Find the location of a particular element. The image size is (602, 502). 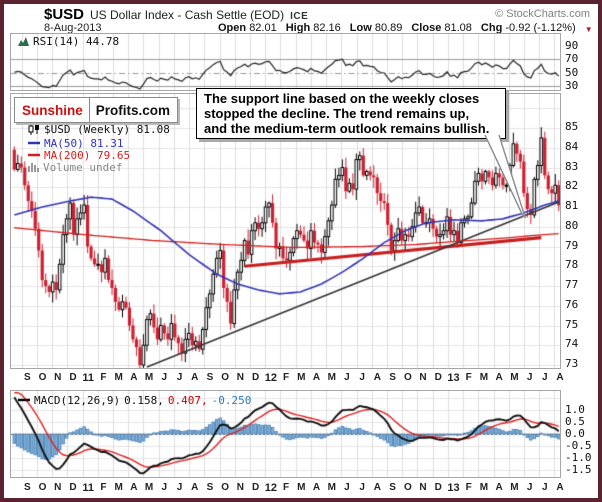

y-axis-label: -1.5 is located at coordinates (578, 469).